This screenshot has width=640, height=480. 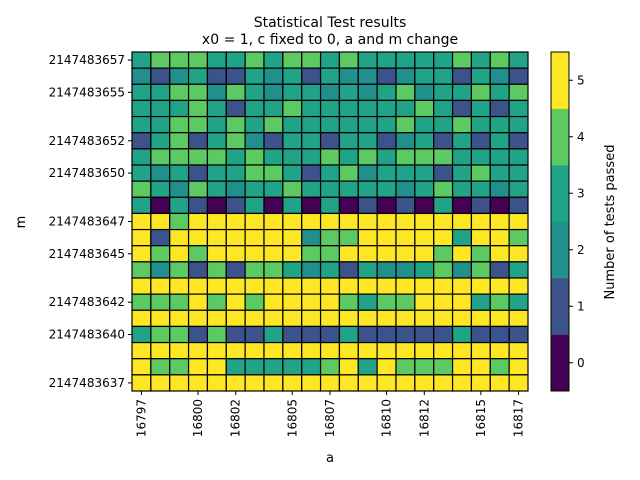 What do you see at coordinates (21, 222) in the screenshot?
I see `y-axis-label: m` at bounding box center [21, 222].